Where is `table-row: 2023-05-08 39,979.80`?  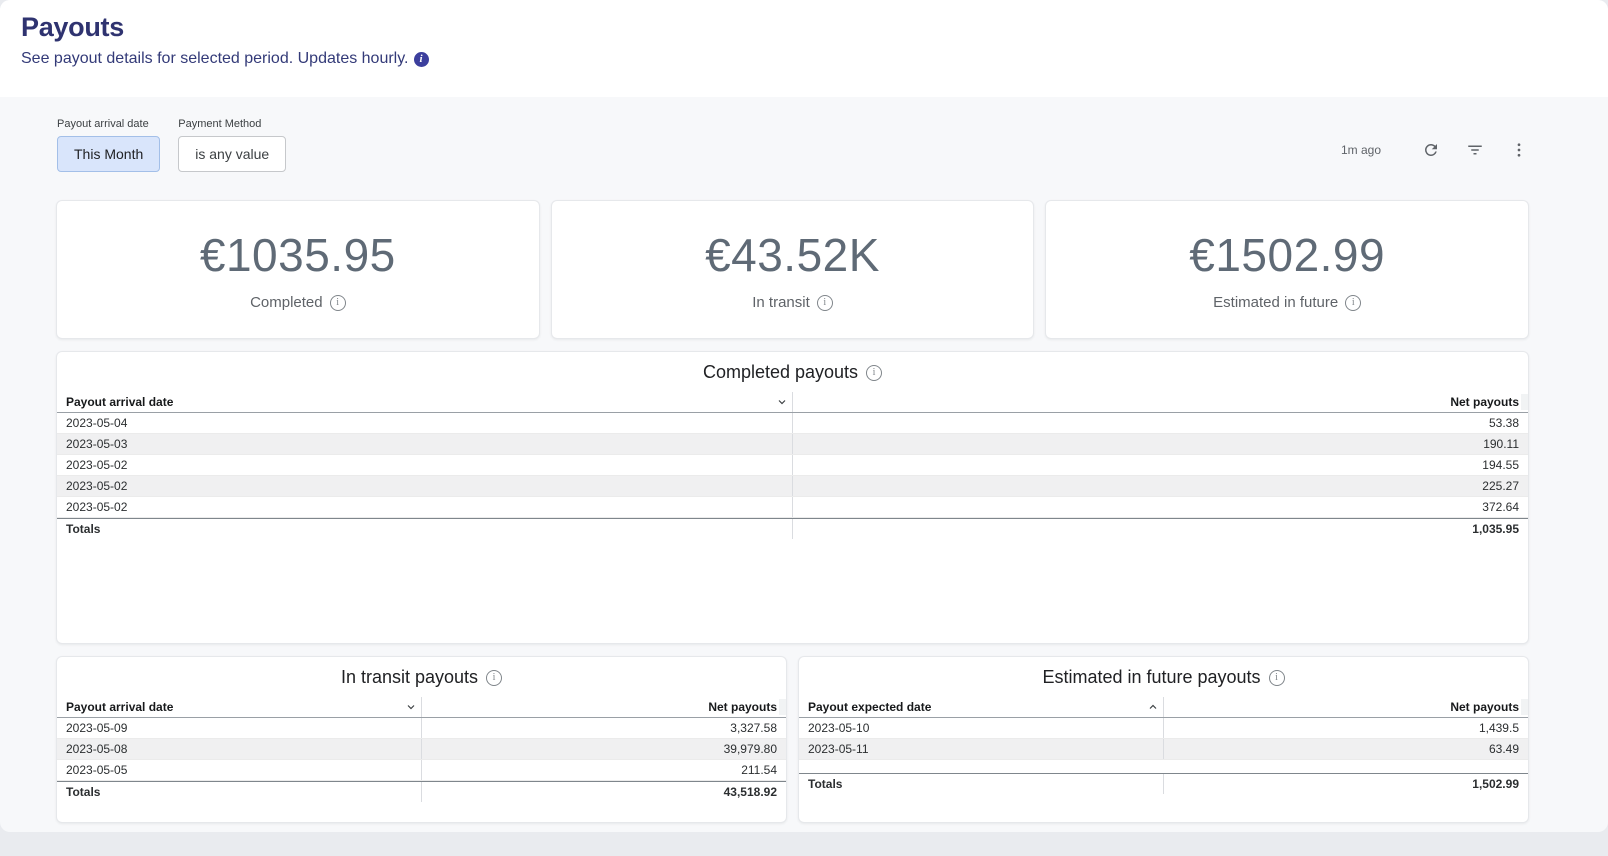
table-row: 2023-05-08 39,979.80 is located at coordinates (421, 749).